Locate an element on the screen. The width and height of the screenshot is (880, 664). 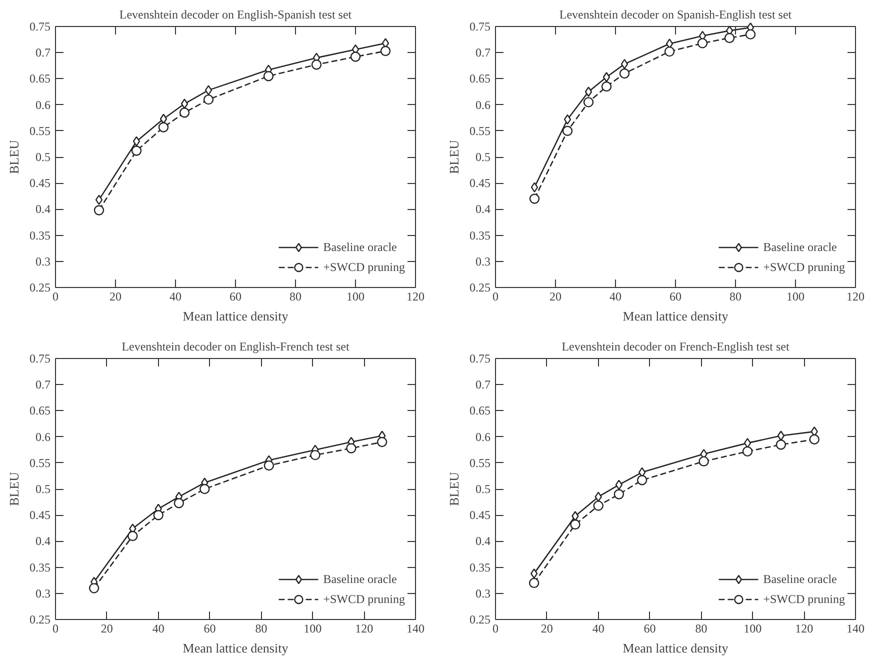
chart-title: Levenshtein decoder on French-English test set is located at coordinates (676, 347).